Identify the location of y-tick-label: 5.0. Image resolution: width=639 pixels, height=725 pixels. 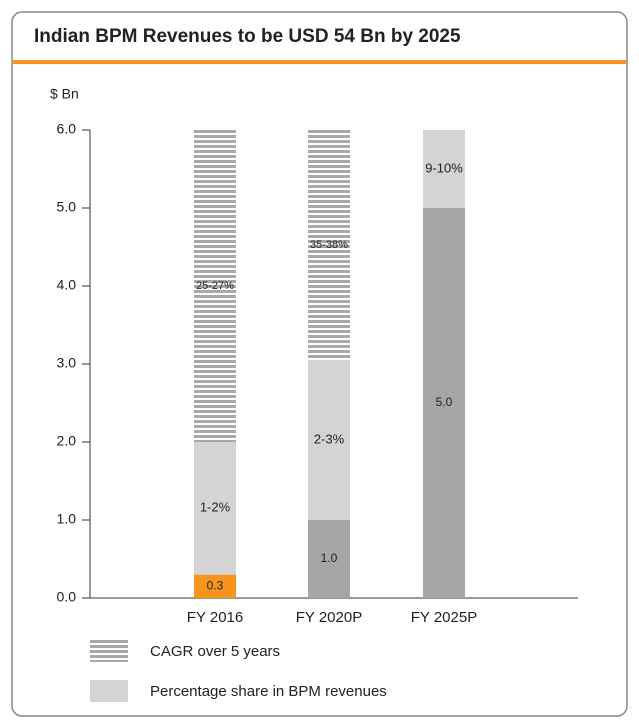
(67, 207).